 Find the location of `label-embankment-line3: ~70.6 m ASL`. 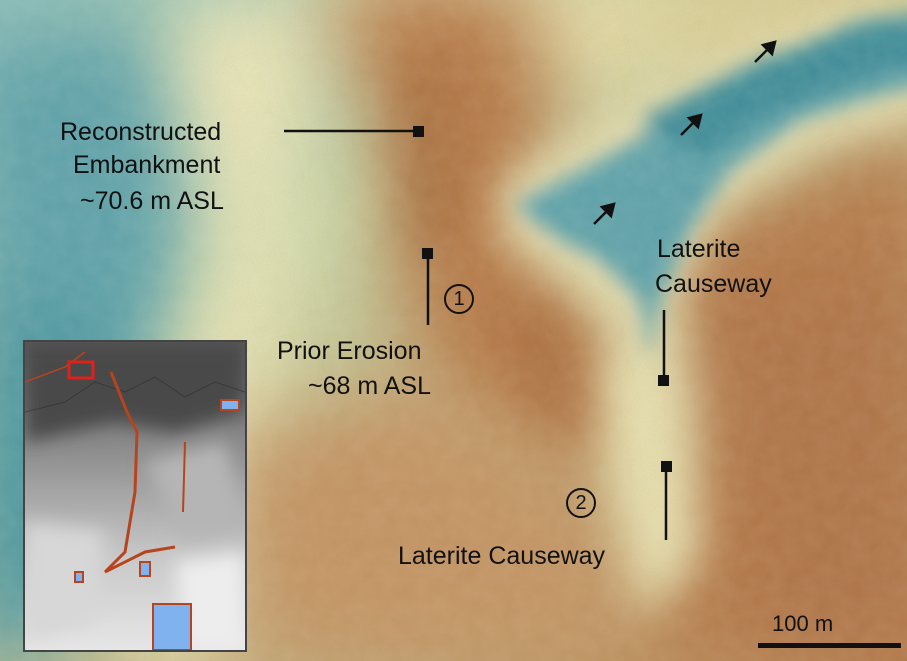

label-embankment-line3: ~70.6 m ASL is located at coordinates (152, 201).